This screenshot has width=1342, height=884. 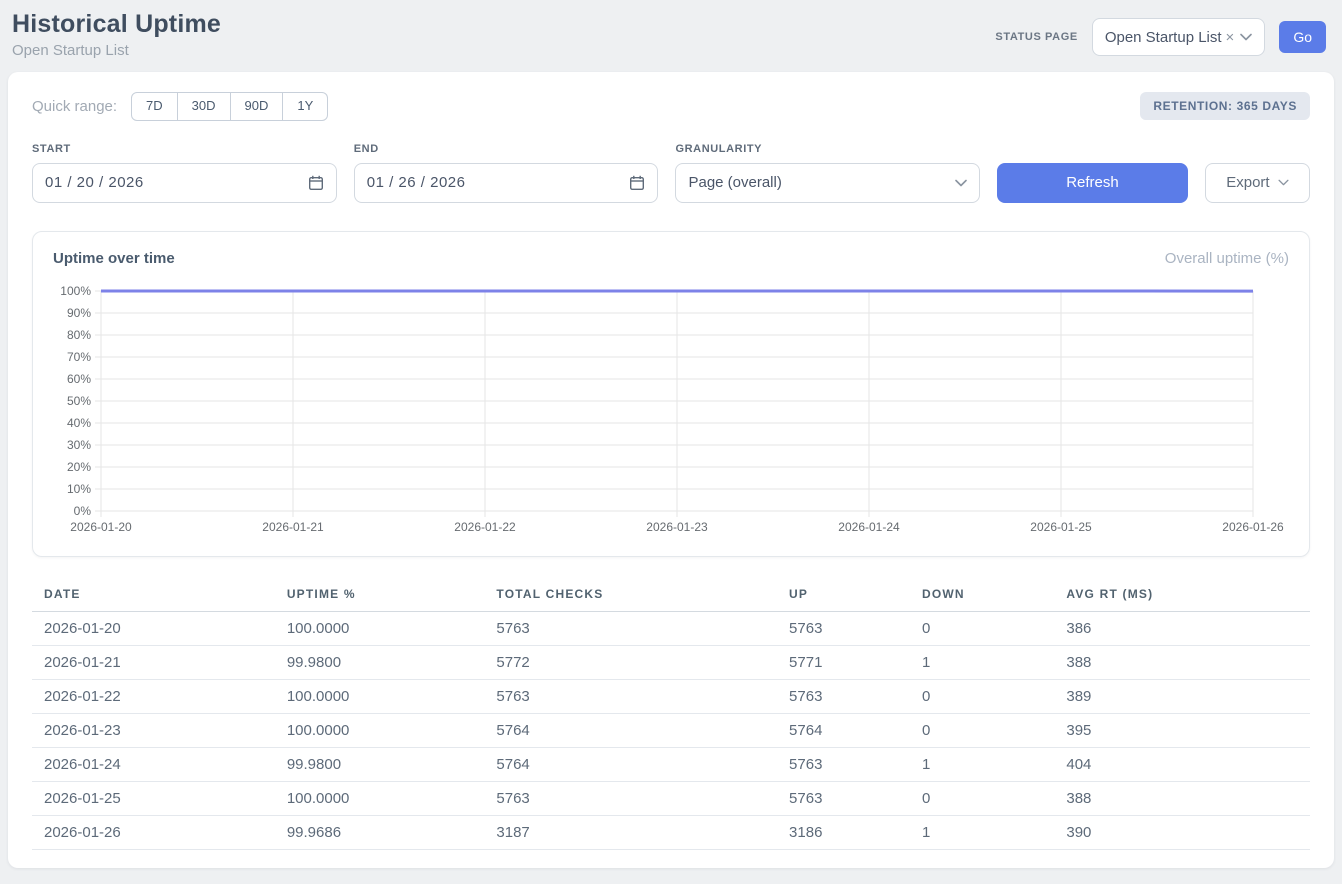 What do you see at coordinates (1092, 182) in the screenshot?
I see `refresh-button: Refresh` at bounding box center [1092, 182].